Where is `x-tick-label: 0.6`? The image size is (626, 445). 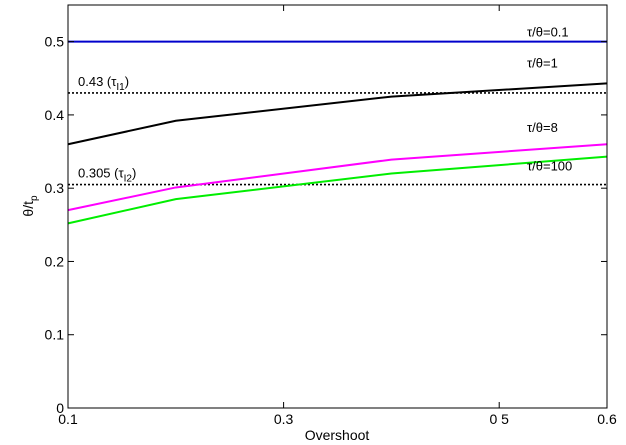 x-tick-label: 0.6 is located at coordinates (607, 419).